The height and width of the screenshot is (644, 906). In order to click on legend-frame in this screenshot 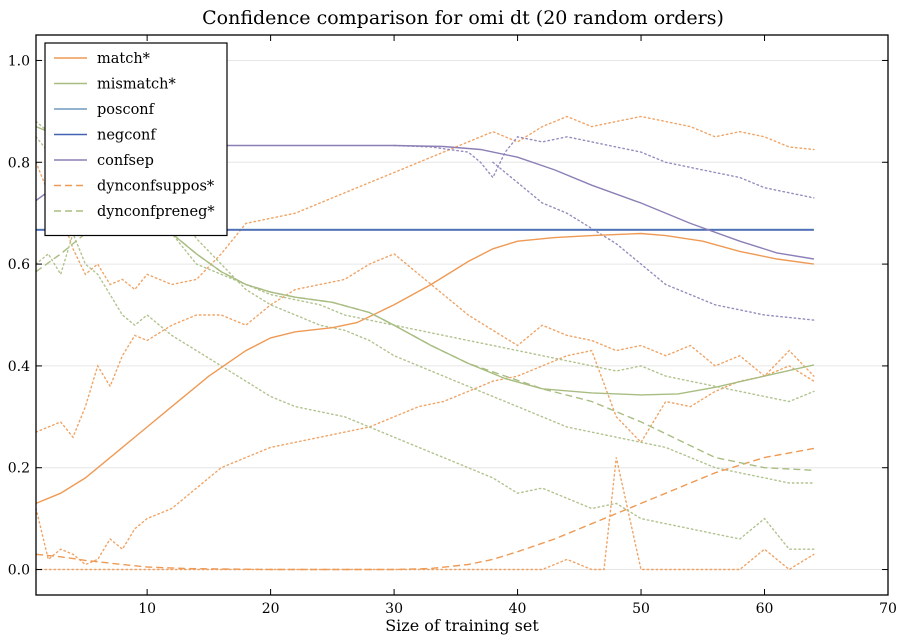, I will do `click(136, 139)`.